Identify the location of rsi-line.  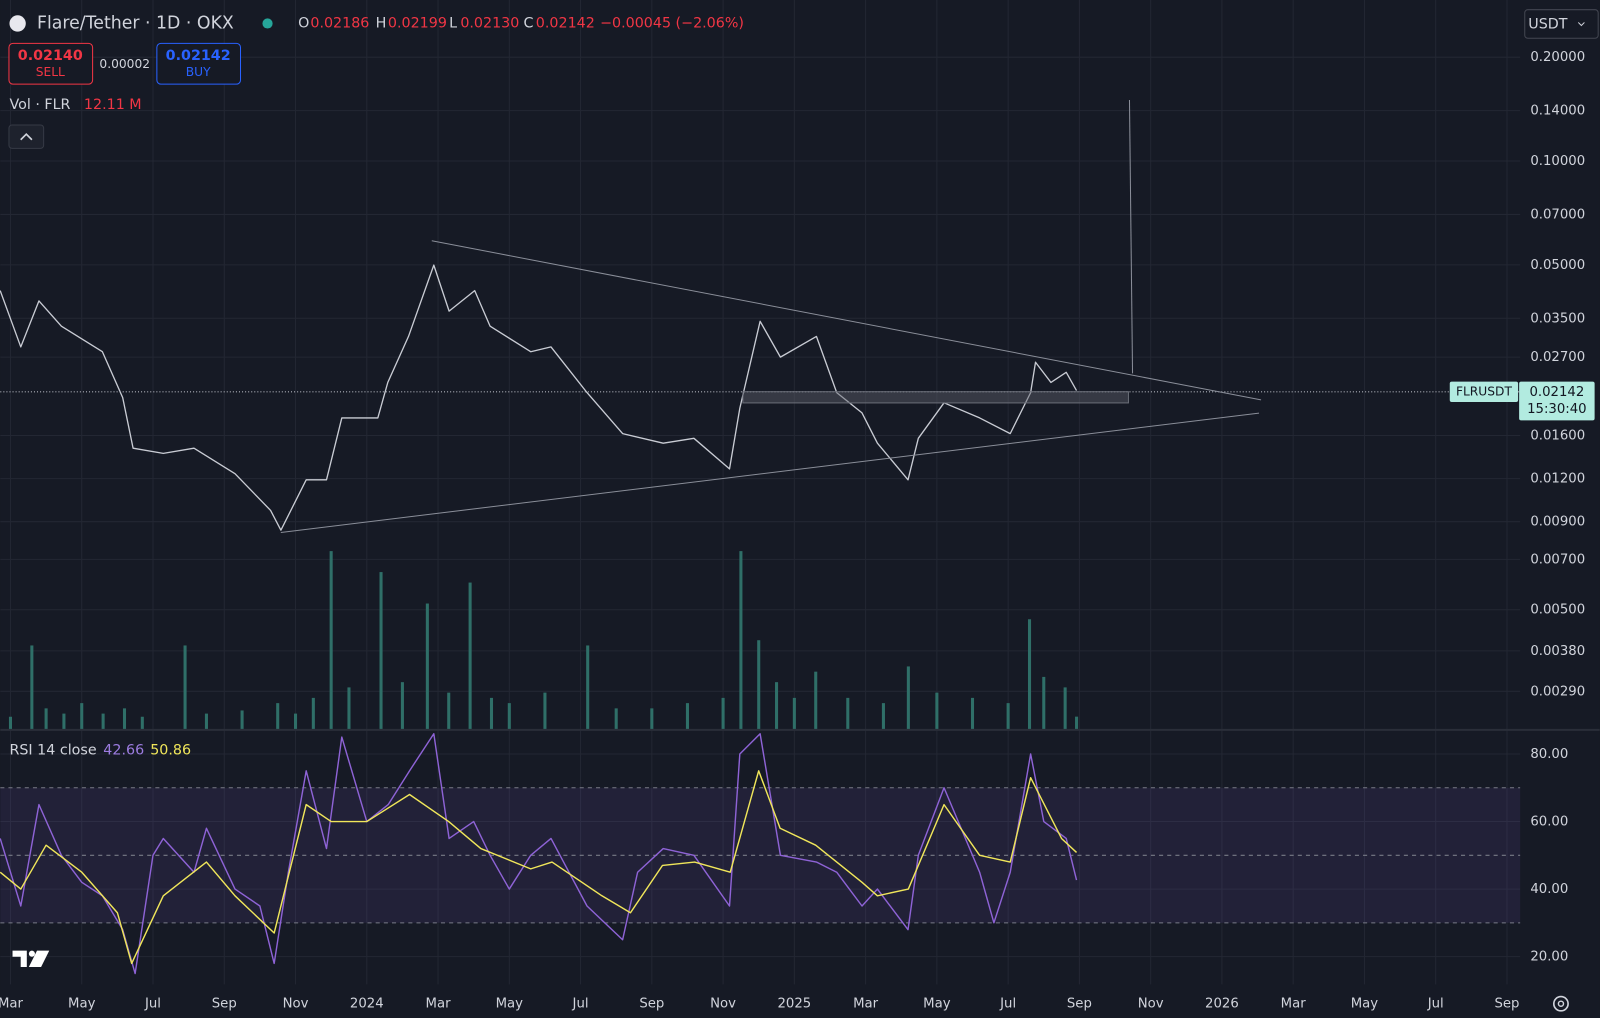
(539, 867).